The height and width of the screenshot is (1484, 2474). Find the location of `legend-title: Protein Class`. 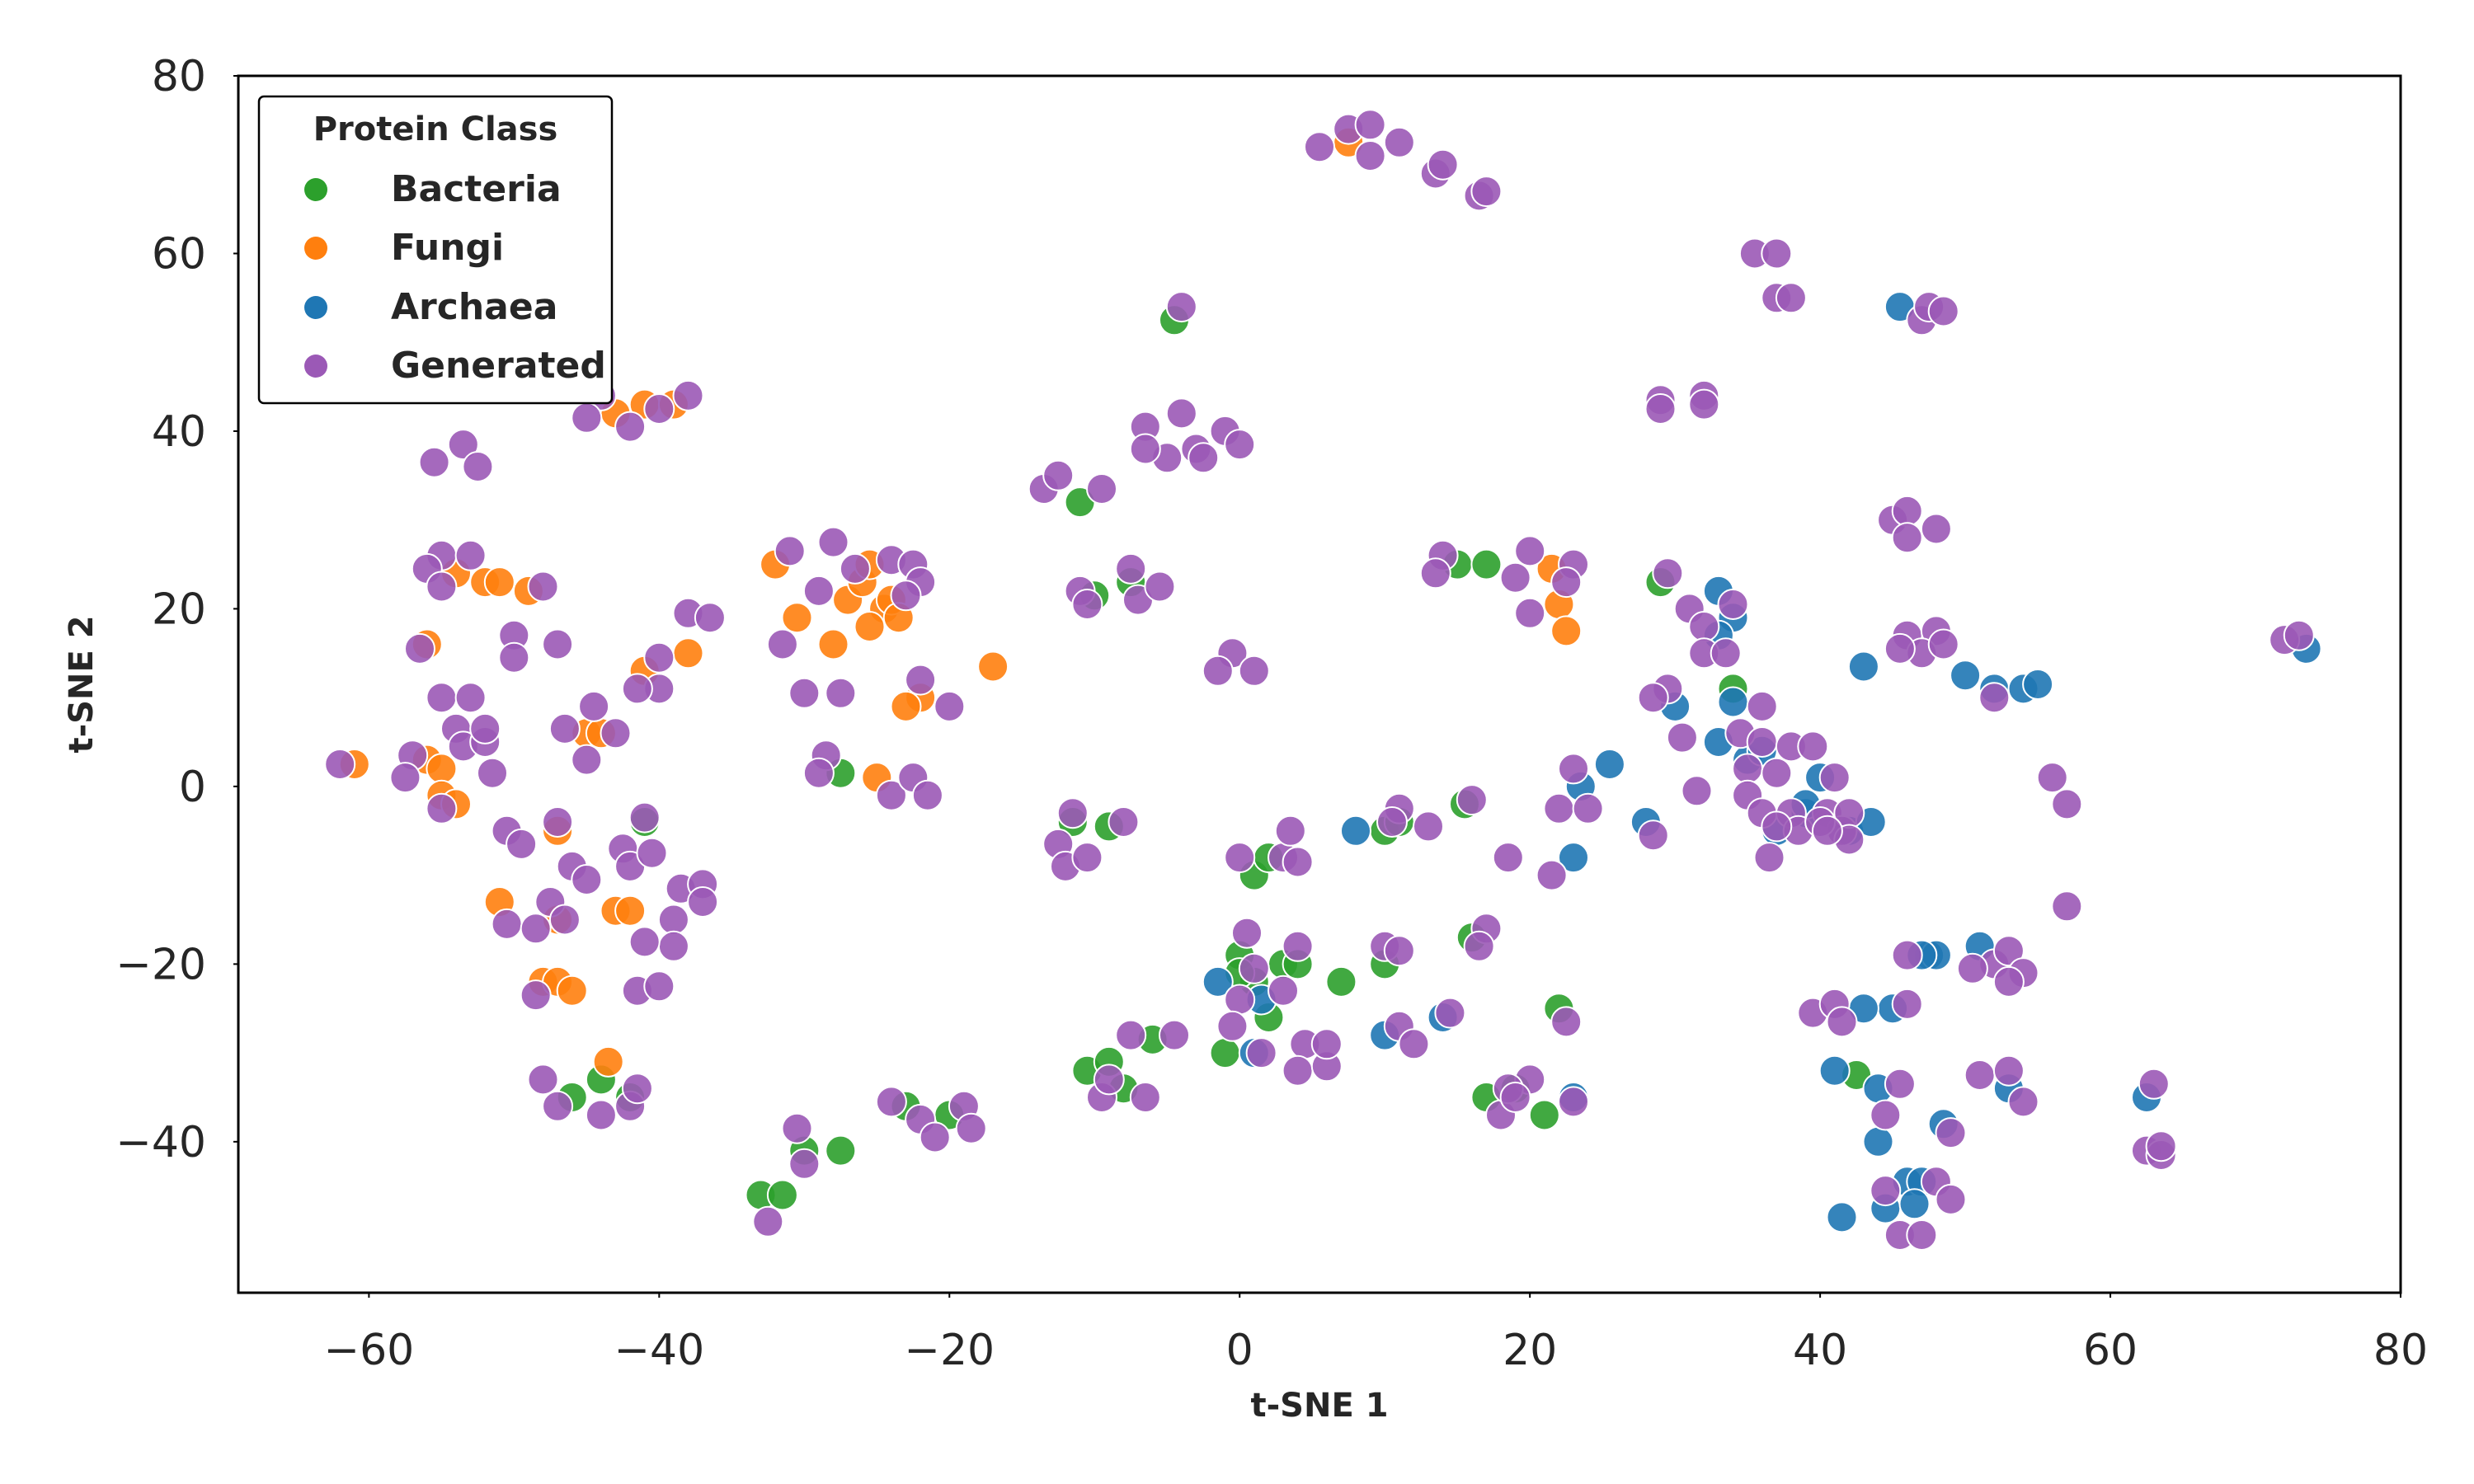

legend-title: Protein Class is located at coordinates (435, 129).